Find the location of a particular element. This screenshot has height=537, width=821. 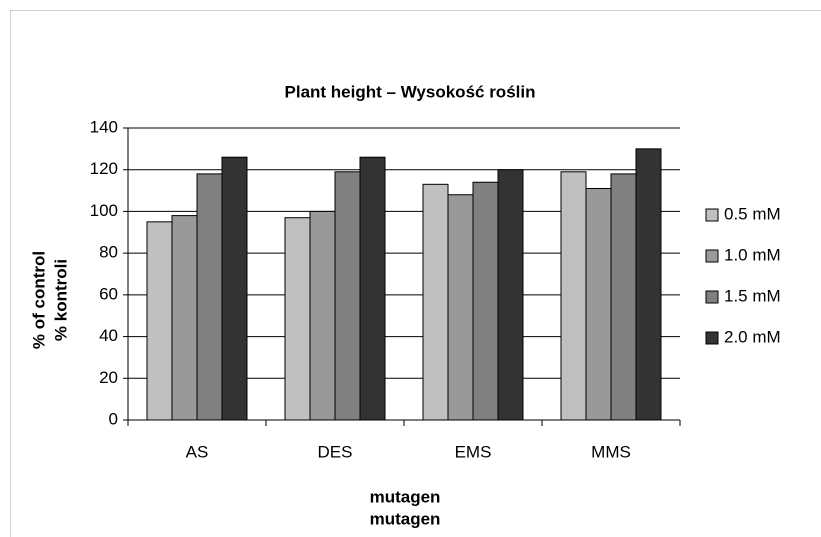

y-tick-label: 140 is located at coordinates (104, 126).